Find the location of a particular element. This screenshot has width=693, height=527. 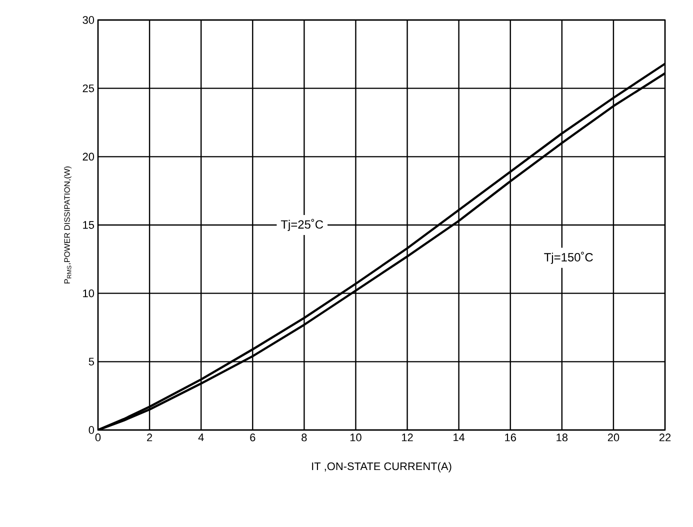

x-axis-title: IT ,ON-STATE CURRENT(A) is located at coordinates (382, 467).